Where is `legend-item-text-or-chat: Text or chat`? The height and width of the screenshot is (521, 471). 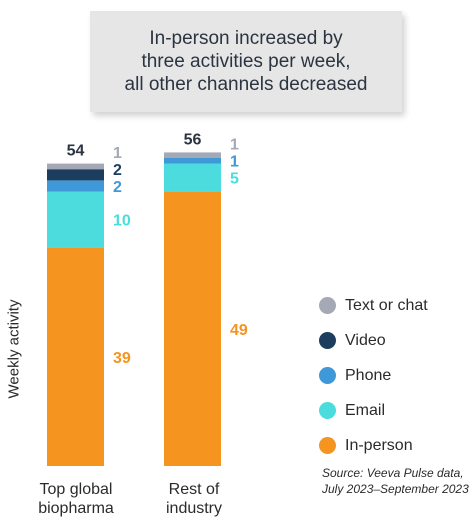 legend-item-text-or-chat: Text or chat is located at coordinates (373, 305).